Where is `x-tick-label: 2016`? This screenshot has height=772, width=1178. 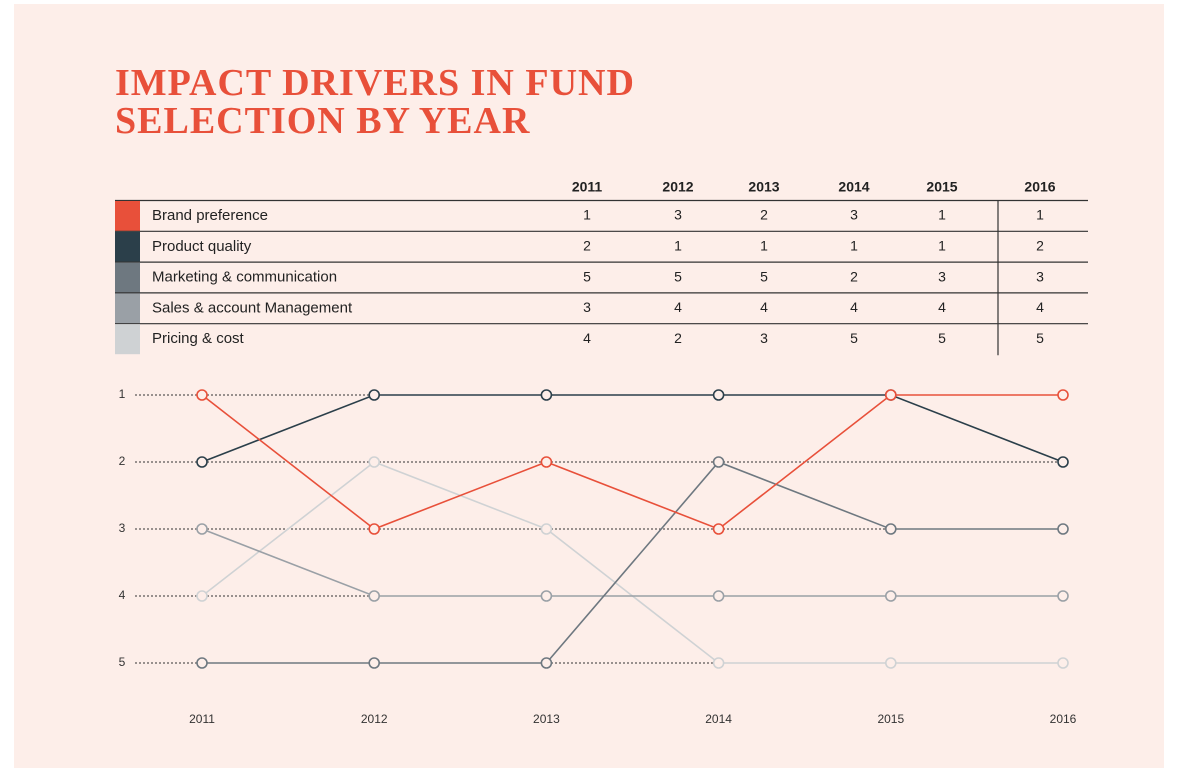
x-tick-label: 2016 is located at coordinates (1063, 719).